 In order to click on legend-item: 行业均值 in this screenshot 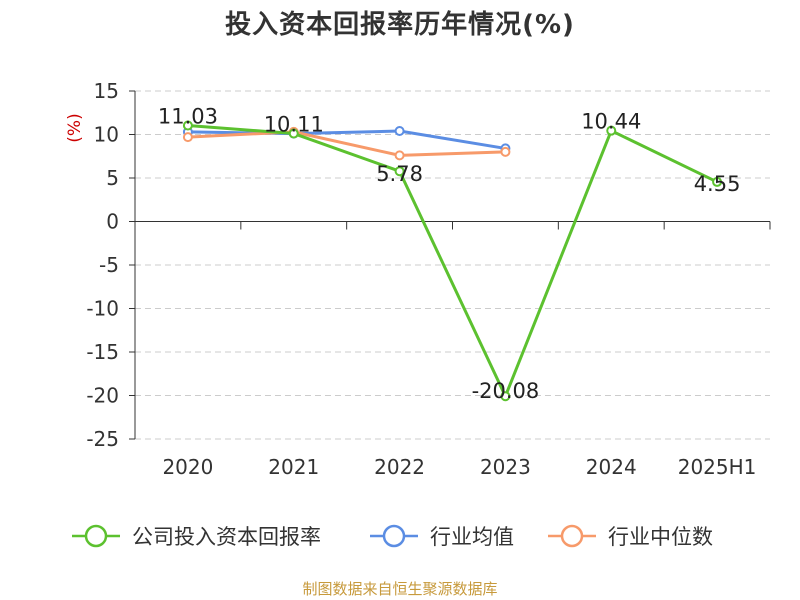, I will do `click(442, 536)`.